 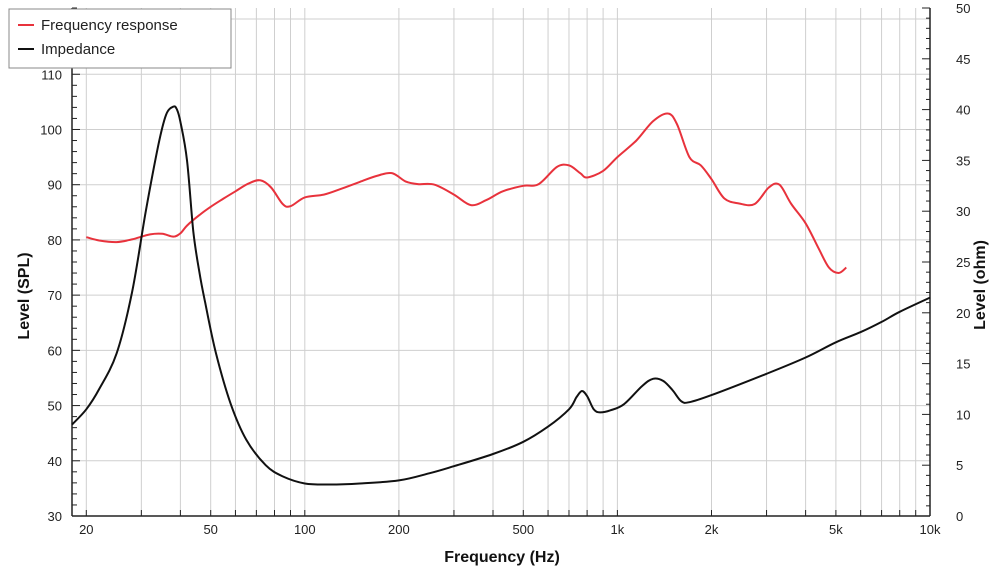 I want to click on chart-legend: Frequency response Impedance, so click(x=120, y=38).